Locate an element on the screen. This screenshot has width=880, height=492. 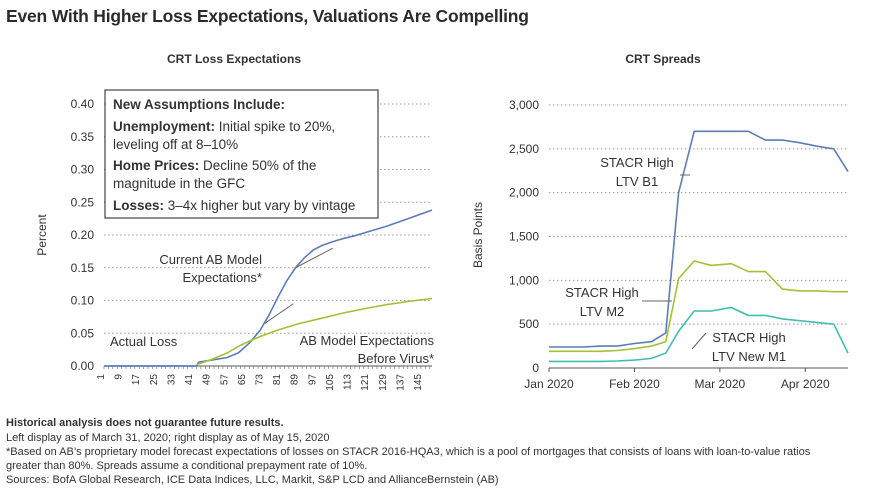
left-chart-title: CRT Loss Expectations is located at coordinates (234, 59).